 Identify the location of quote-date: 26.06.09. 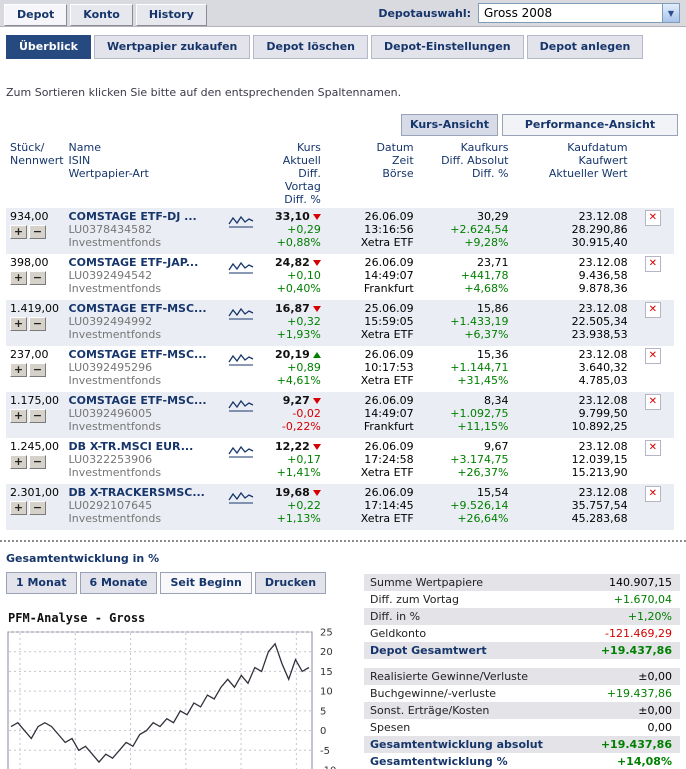
(389, 492).